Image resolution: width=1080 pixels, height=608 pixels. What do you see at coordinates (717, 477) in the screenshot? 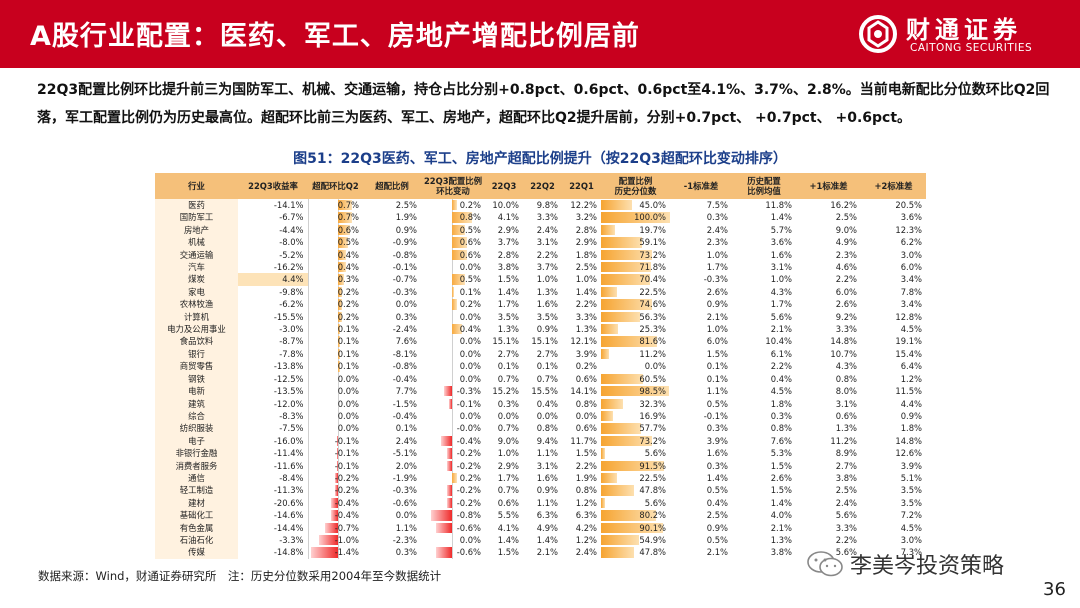
I see `cell-minus-1sd: 1.4%` at bounding box center [717, 477].